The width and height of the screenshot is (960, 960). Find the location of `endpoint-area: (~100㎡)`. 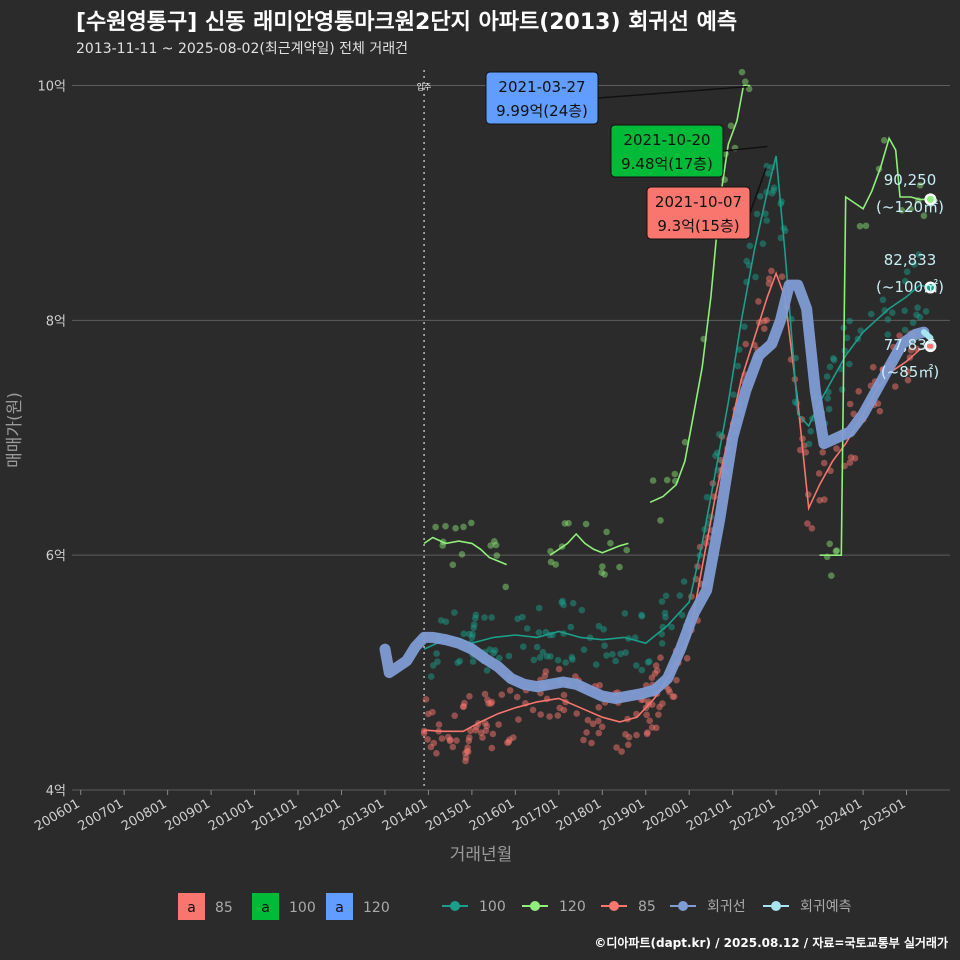

endpoint-area: (~100㎡) is located at coordinates (910, 287).